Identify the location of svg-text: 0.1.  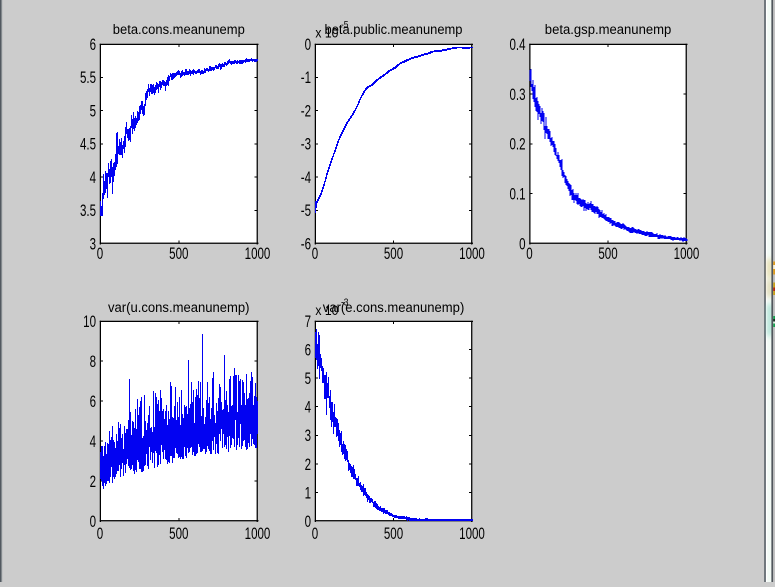
(517, 194).